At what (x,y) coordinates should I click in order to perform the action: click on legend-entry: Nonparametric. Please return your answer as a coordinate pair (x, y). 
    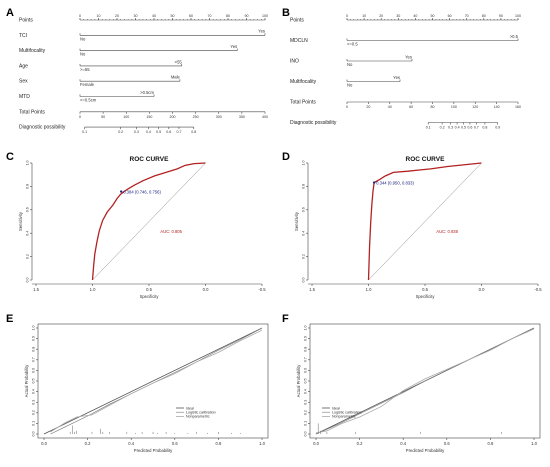
    Looking at the image, I should click on (344, 417).